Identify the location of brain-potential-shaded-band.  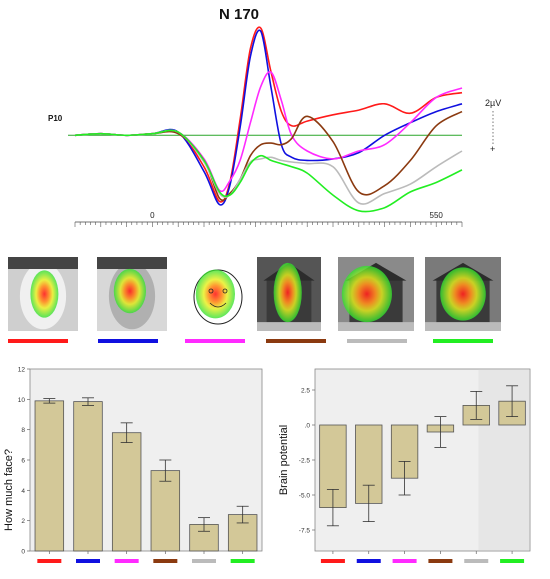
(504, 460).